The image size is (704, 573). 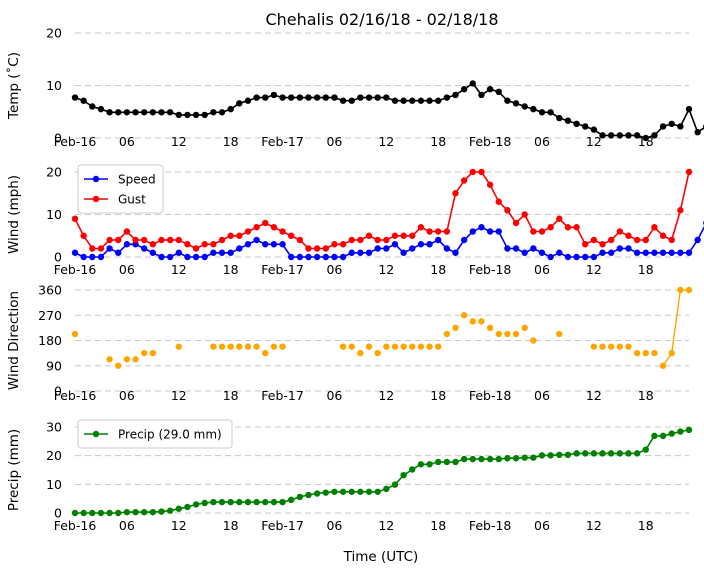 I want to click on y-axis-label: Temp (˚C), so click(x=13, y=86).